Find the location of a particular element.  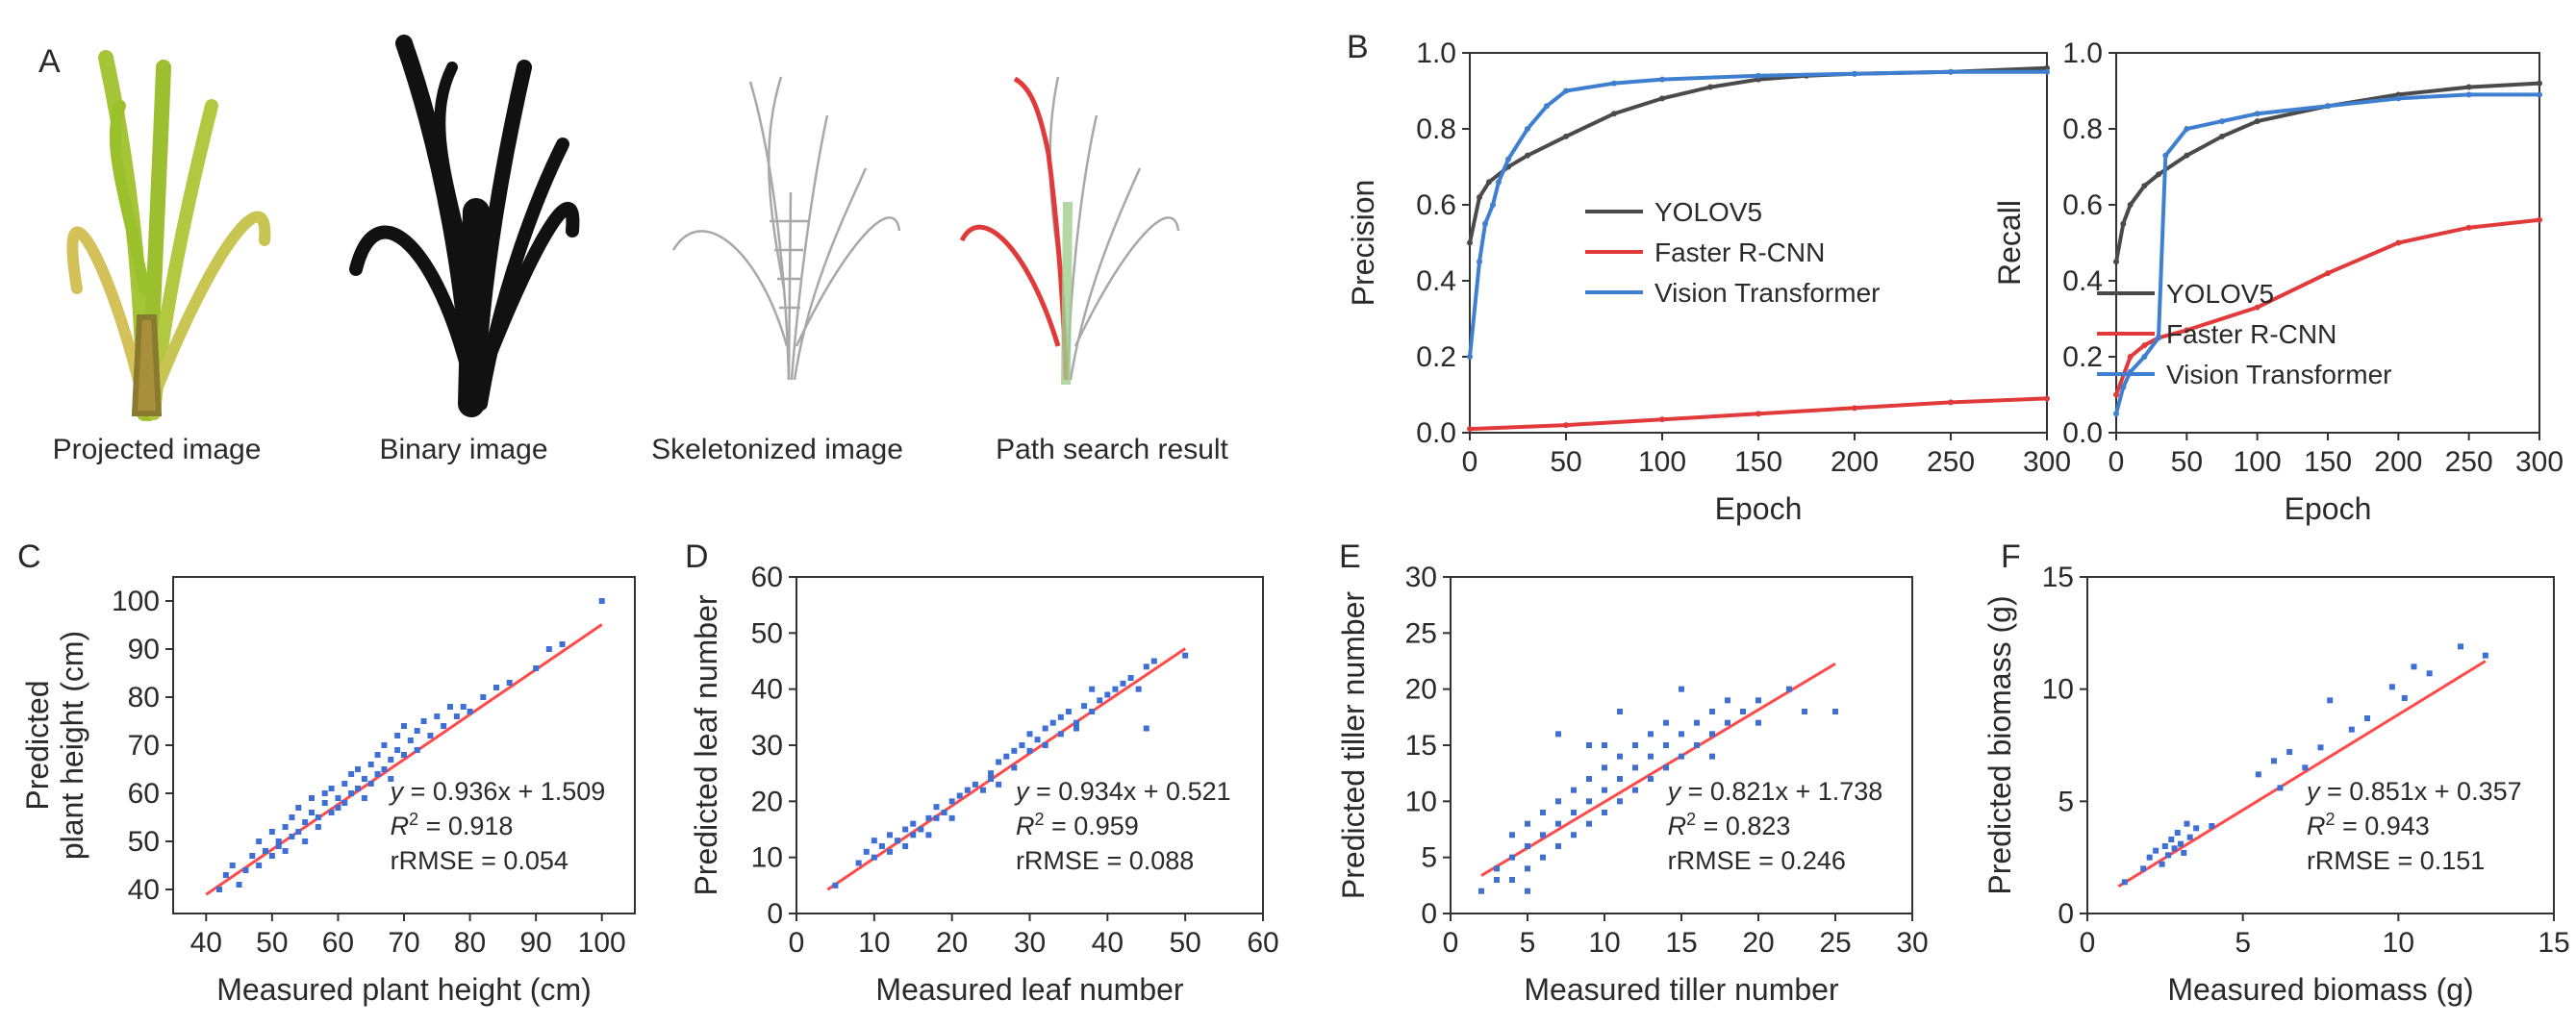

y-tick-label: 0 is located at coordinates (2066, 914).